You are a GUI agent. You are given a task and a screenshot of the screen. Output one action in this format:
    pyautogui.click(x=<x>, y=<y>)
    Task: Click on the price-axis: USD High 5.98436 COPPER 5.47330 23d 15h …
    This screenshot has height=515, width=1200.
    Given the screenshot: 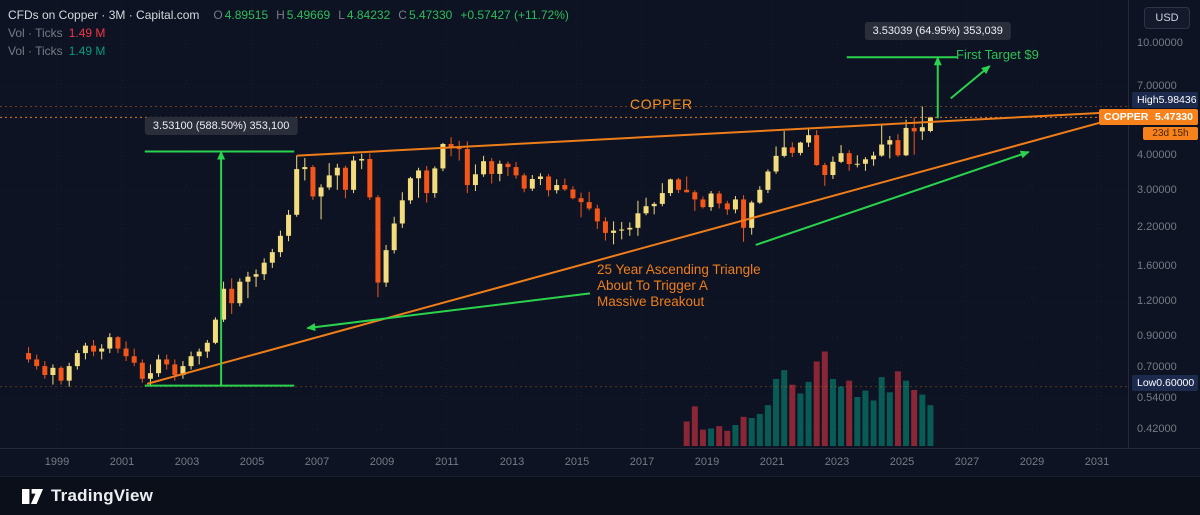 What is the action you would take?
    pyautogui.click(x=1149, y=224)
    